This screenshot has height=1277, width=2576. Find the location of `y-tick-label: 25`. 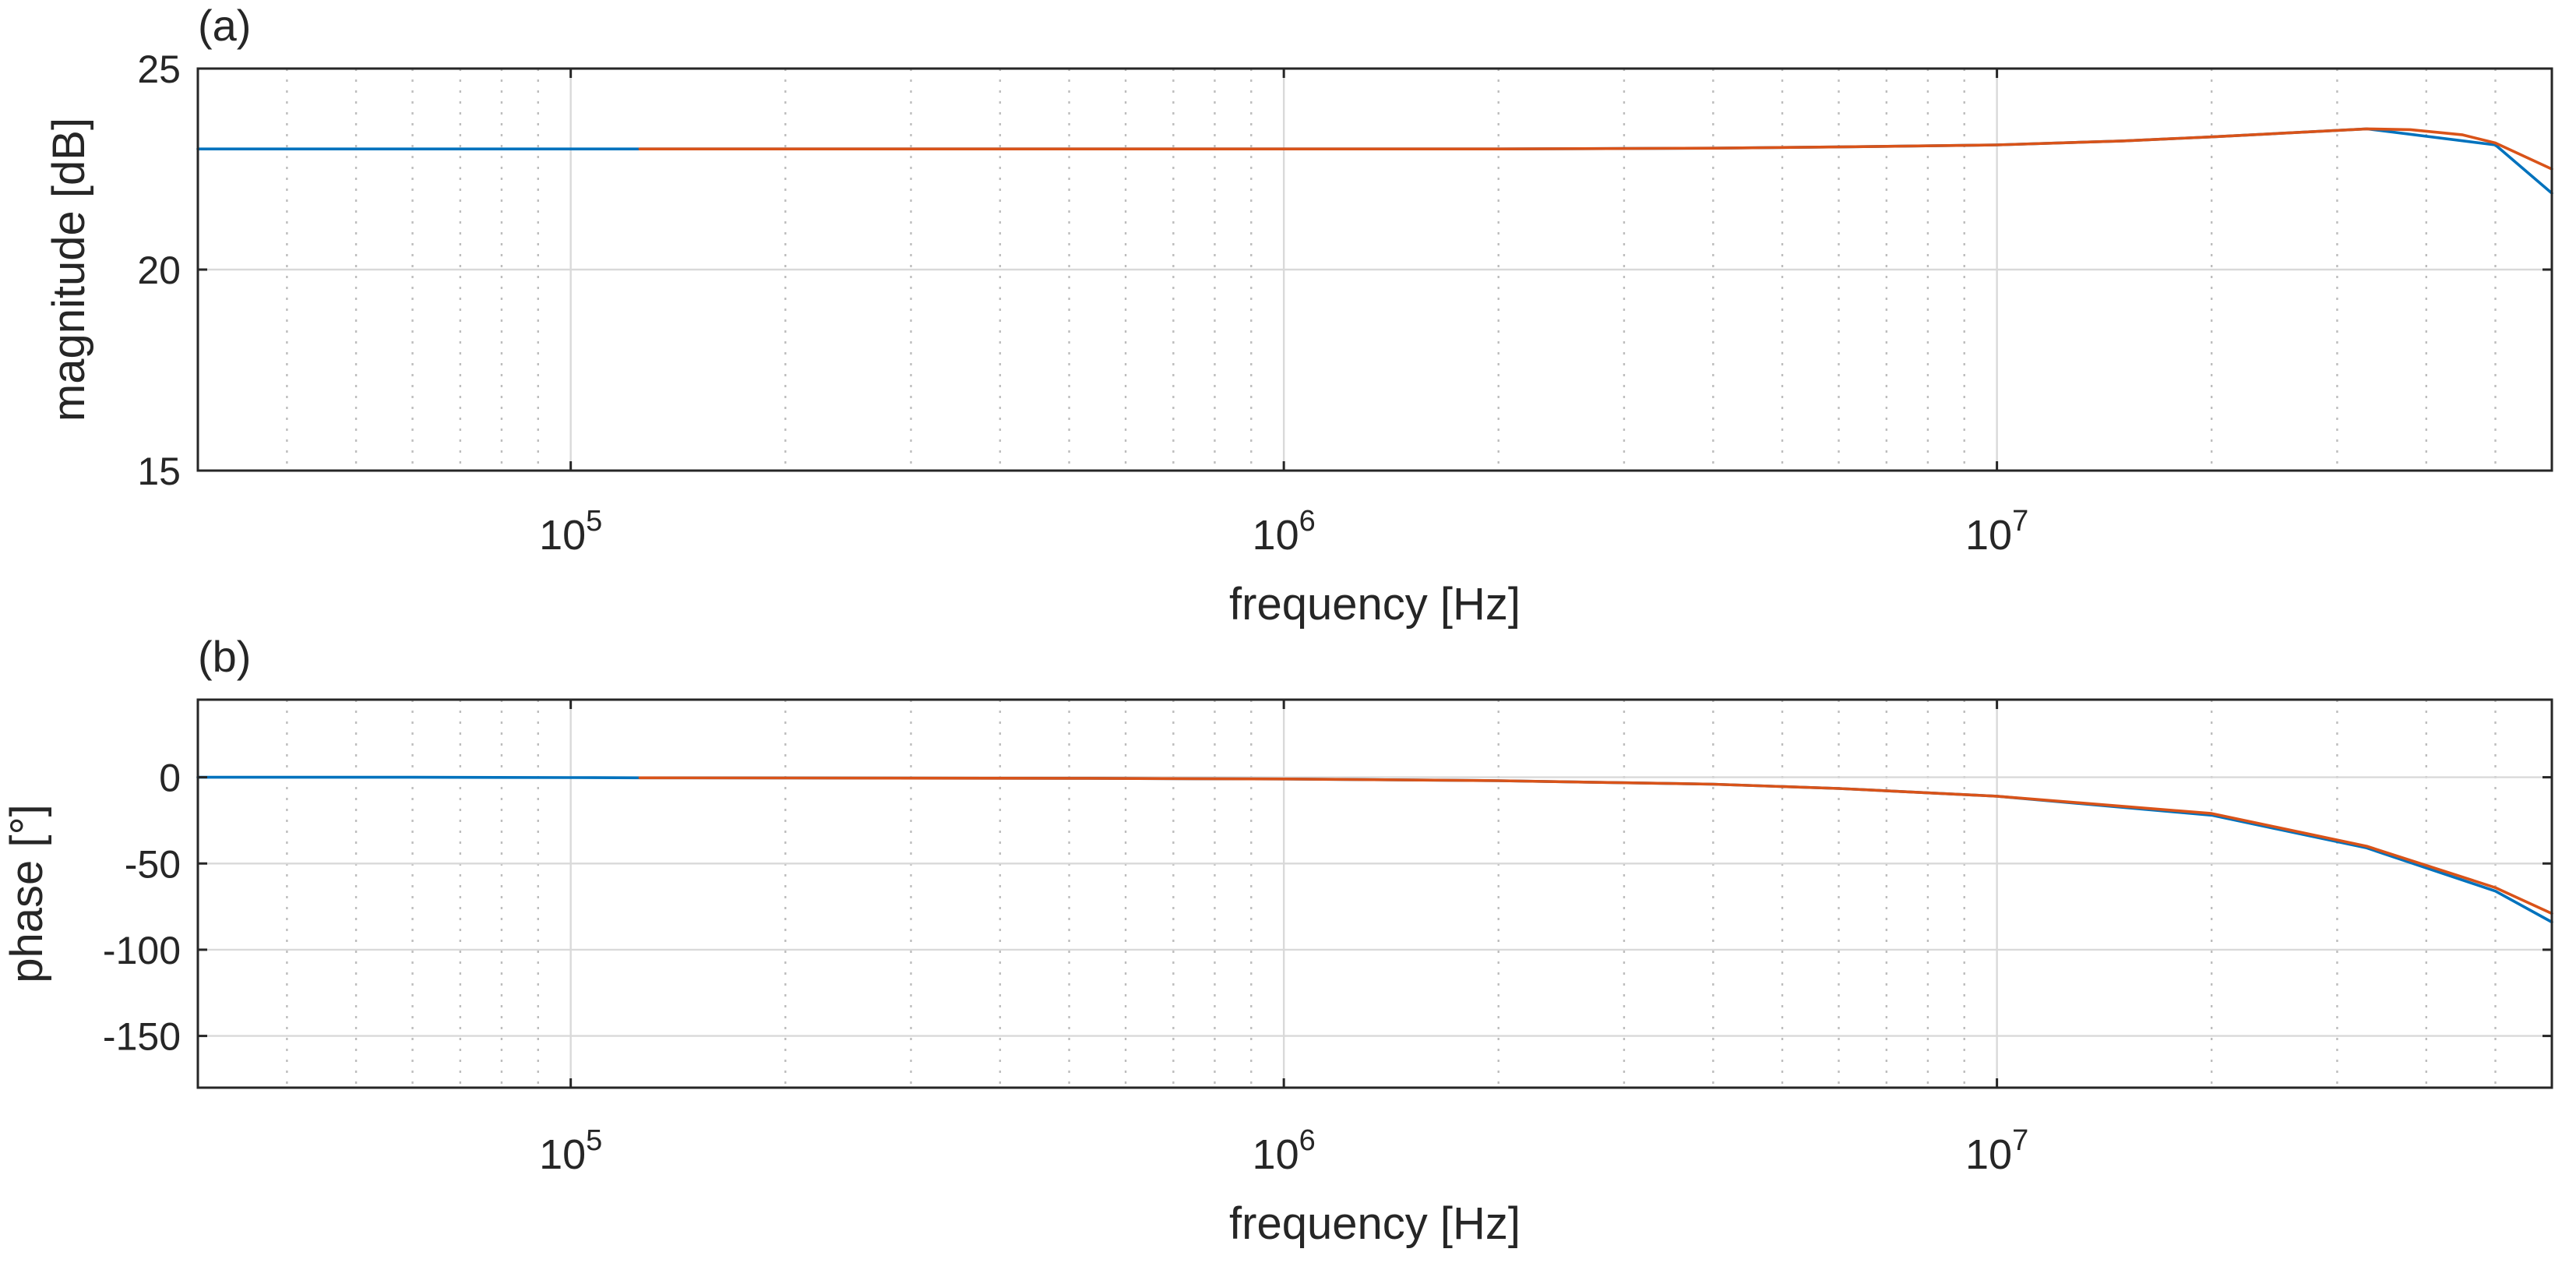

y-tick-label: 25 is located at coordinates (159, 69).